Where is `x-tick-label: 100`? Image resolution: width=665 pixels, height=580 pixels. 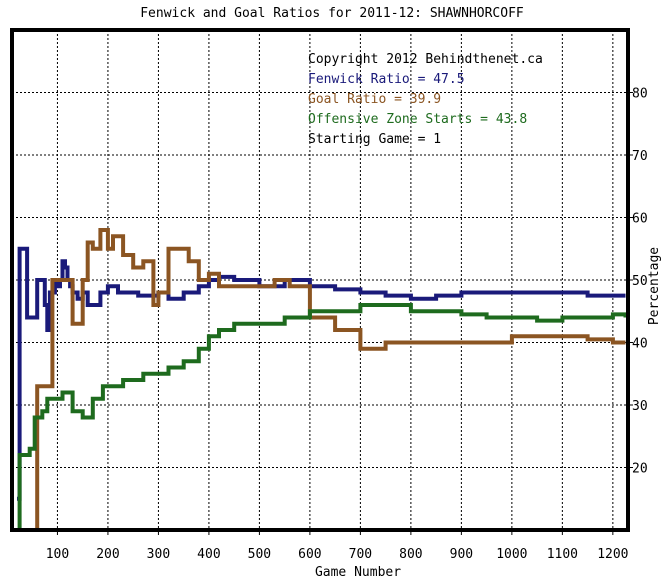
x-tick-label: 100 is located at coordinates (57, 554).